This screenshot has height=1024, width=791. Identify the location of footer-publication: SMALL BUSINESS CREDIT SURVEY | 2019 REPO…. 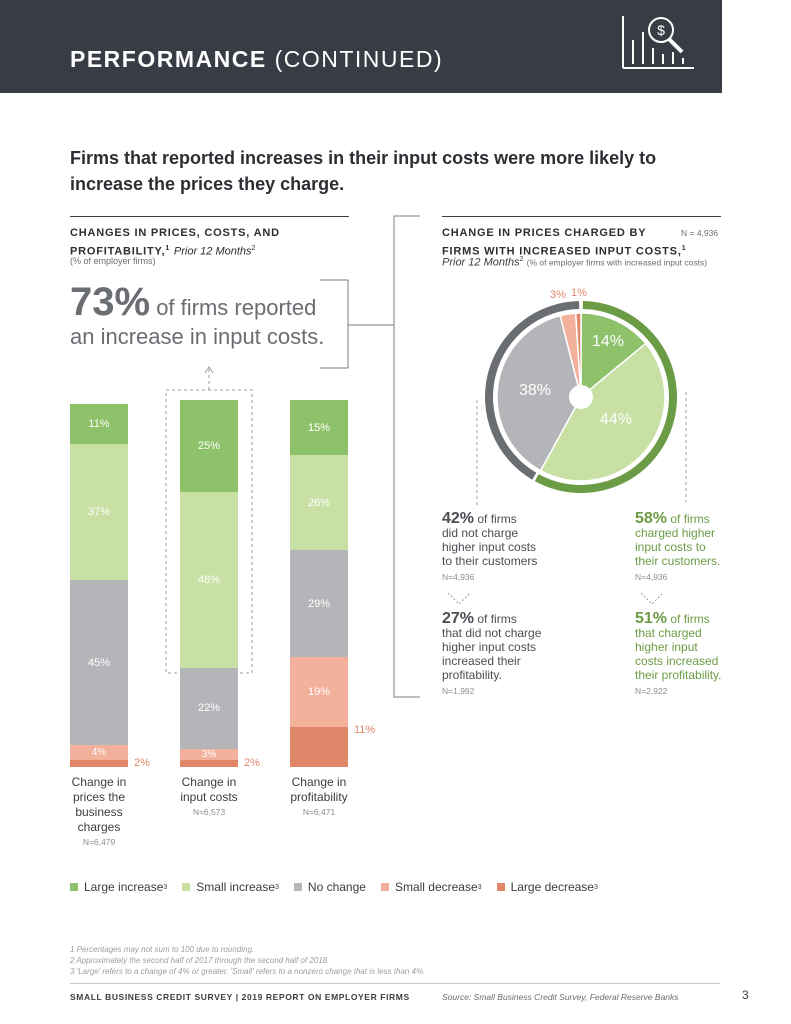
(240, 997).